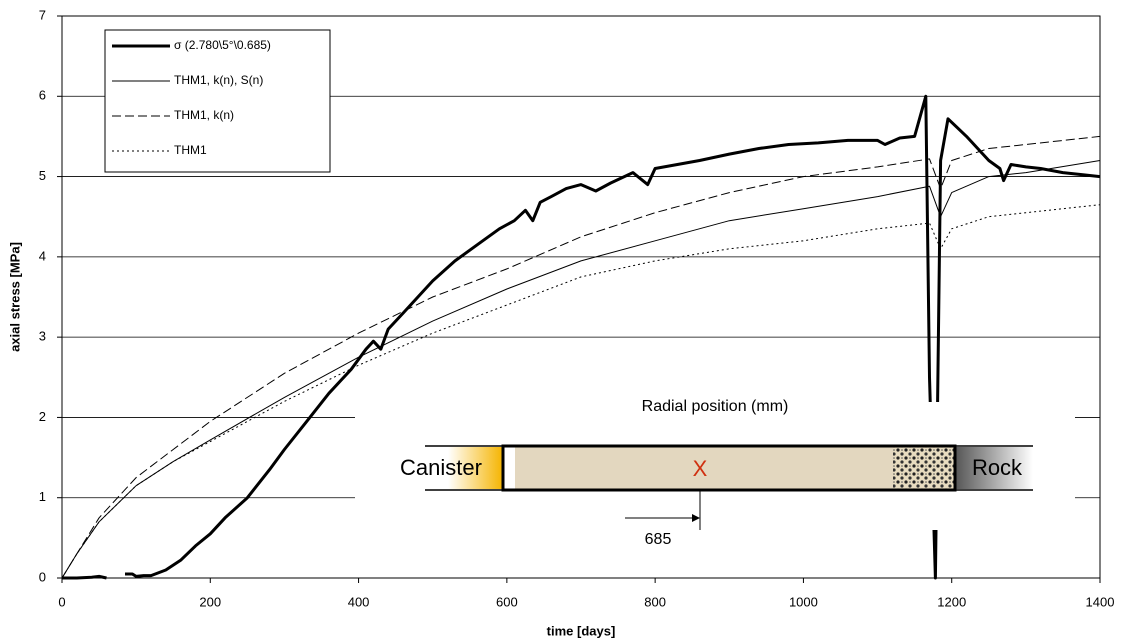 The height and width of the screenshot is (644, 1125). I want to click on buffer-frame, so click(729, 468).